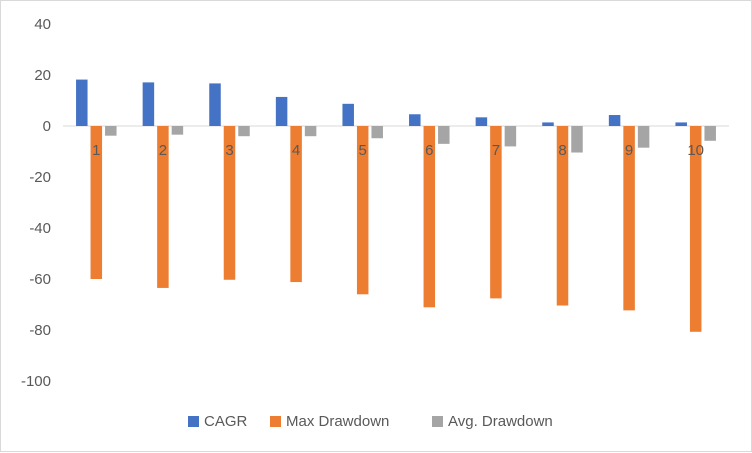  Describe the element at coordinates (229, 150) in the screenshot. I see `x-category-label: 3` at that location.